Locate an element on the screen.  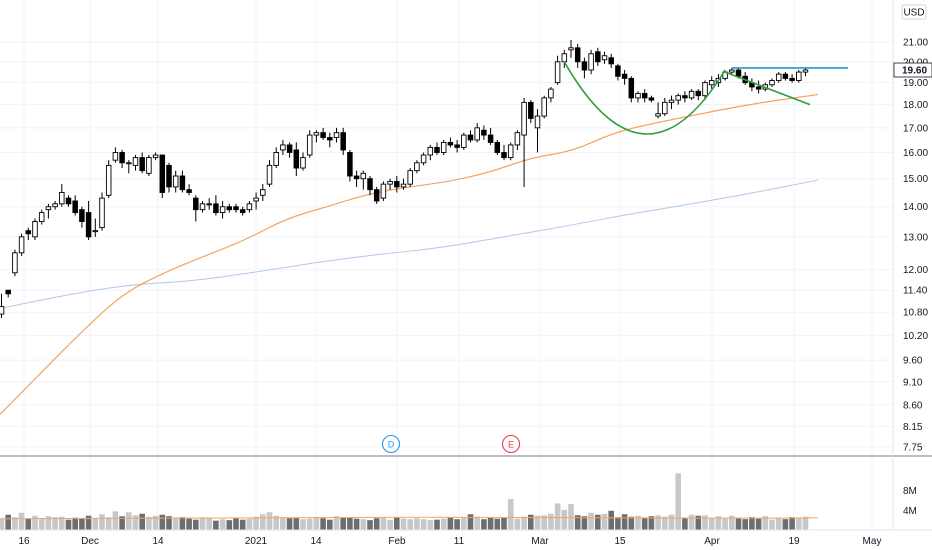
event-badge-d: D is located at coordinates (391, 444).